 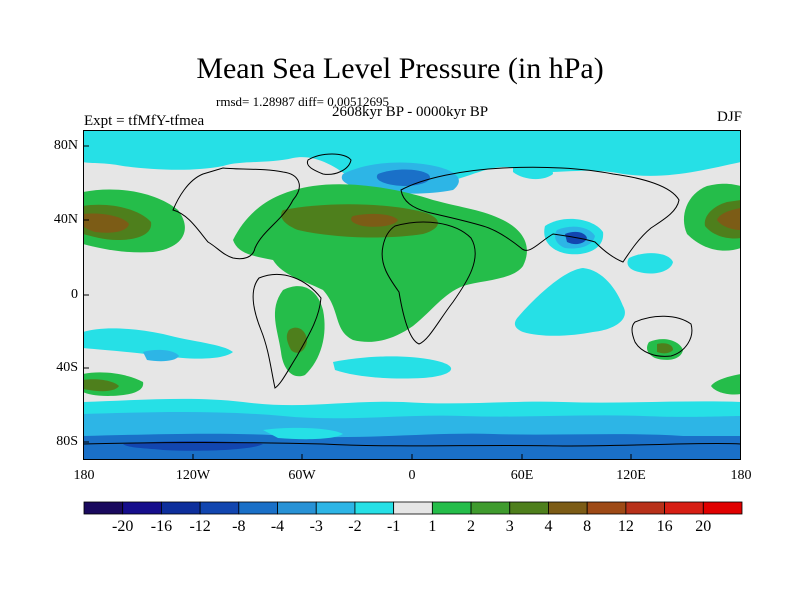 I want to click on colorbar-label: -8, so click(x=239, y=526).